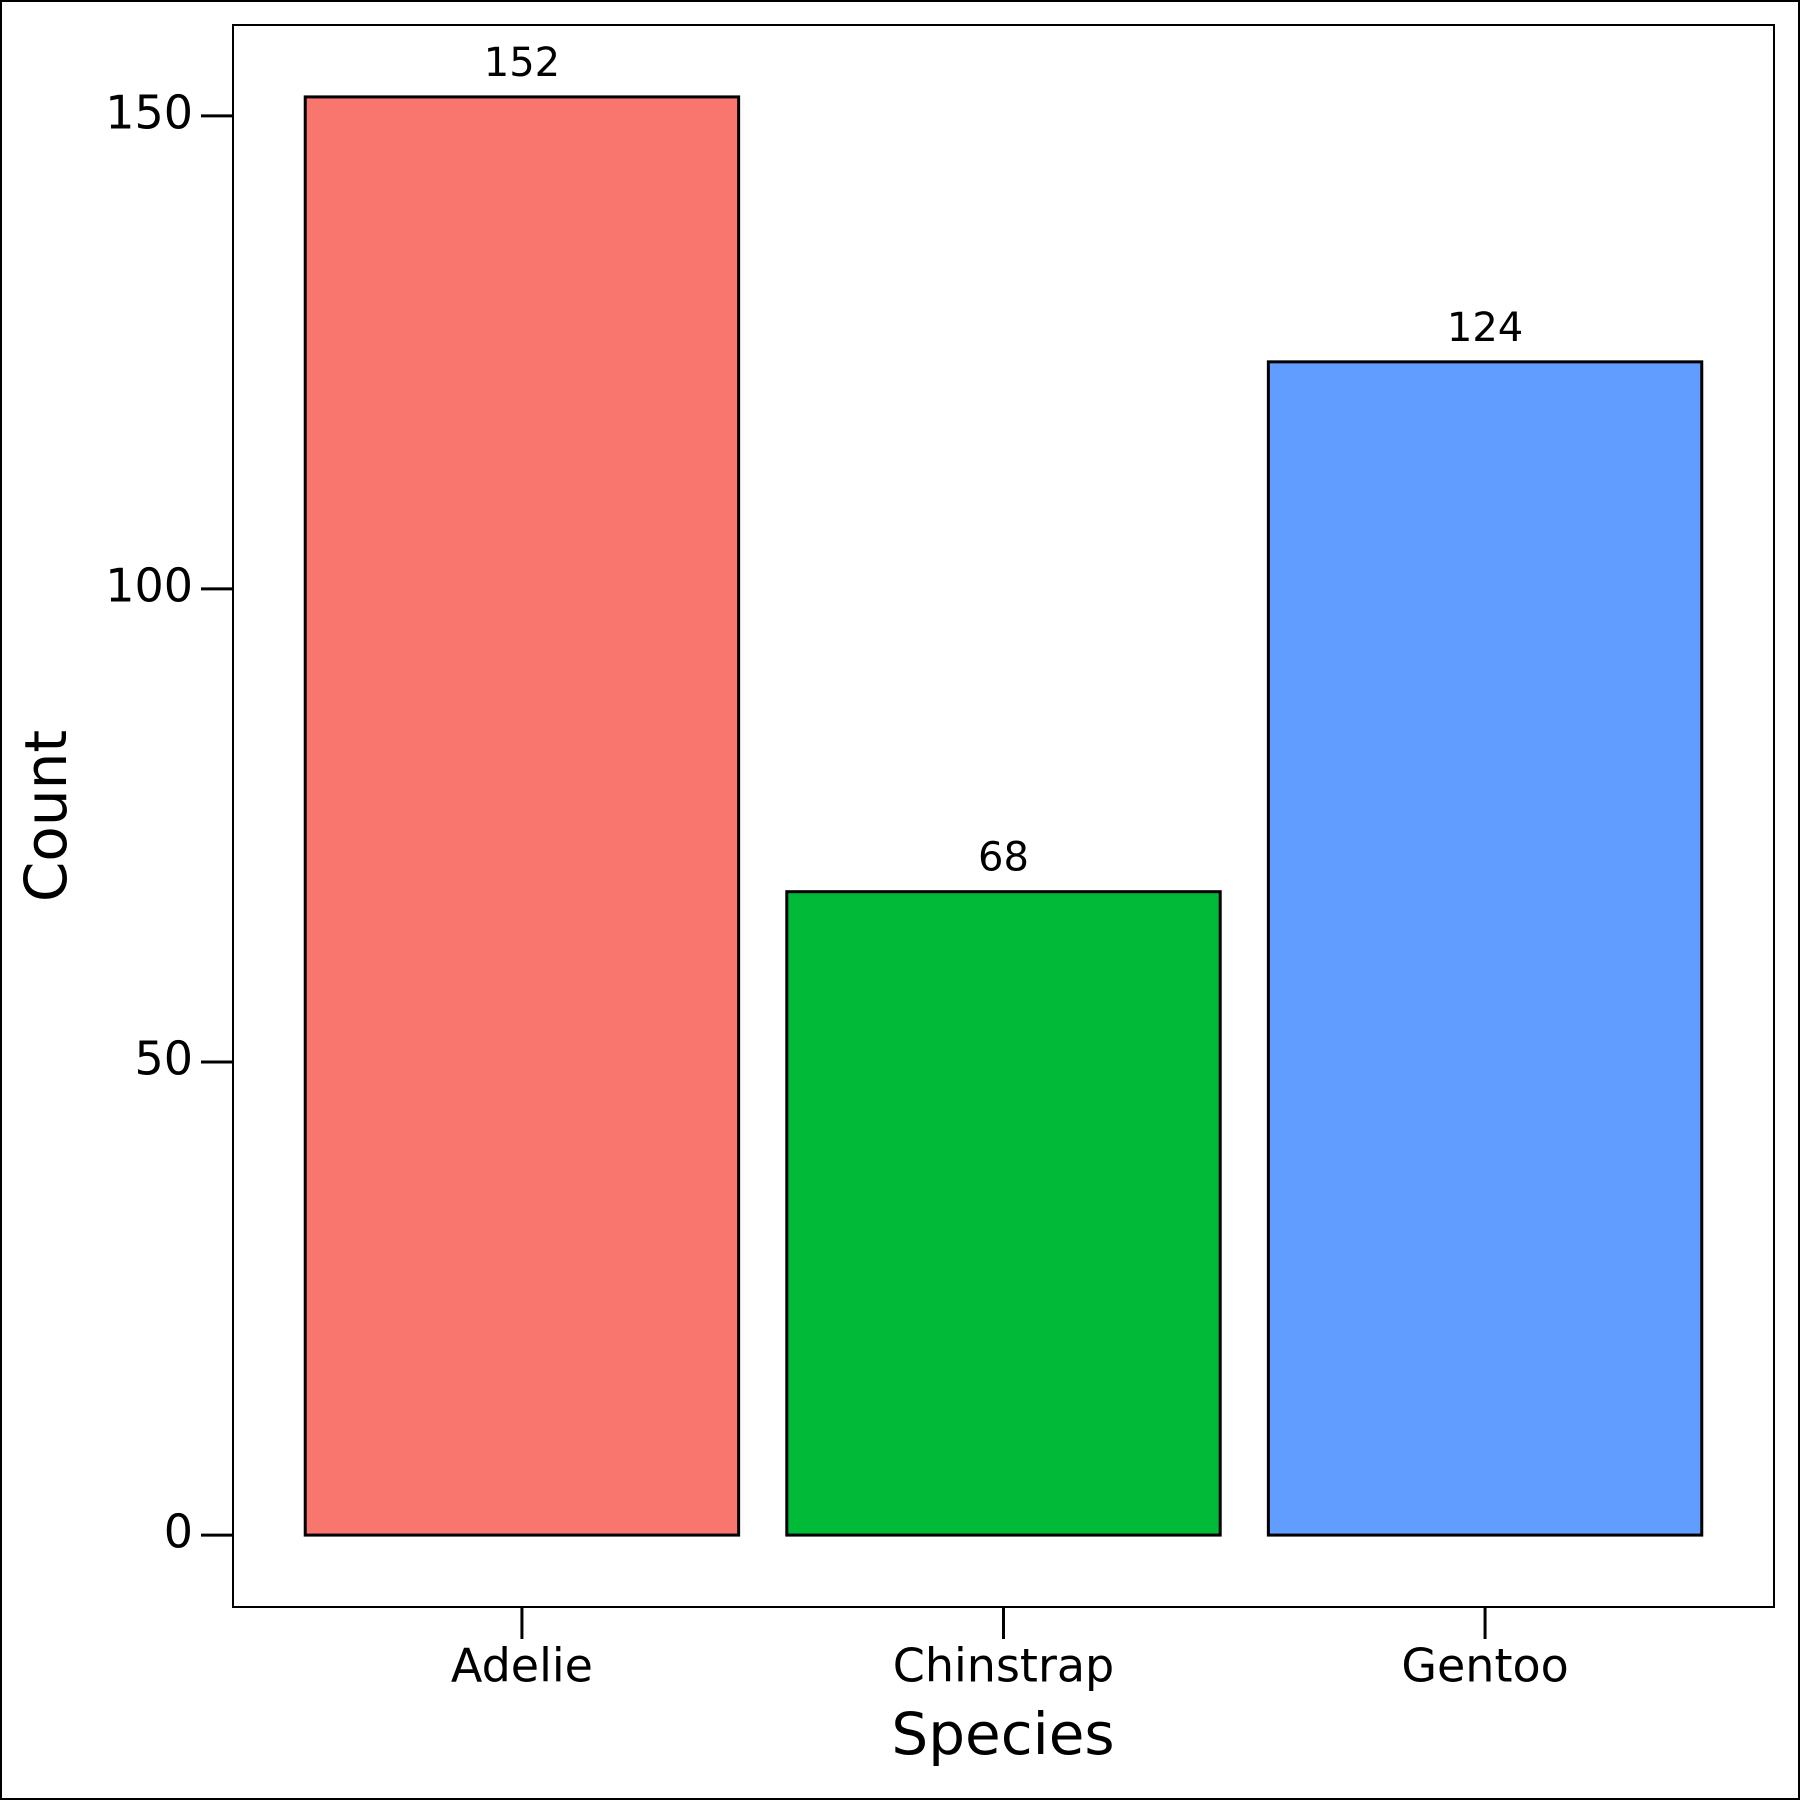 This screenshot has width=1800, height=1800. I want to click on x-tick-label: Adelie, so click(522, 1666).